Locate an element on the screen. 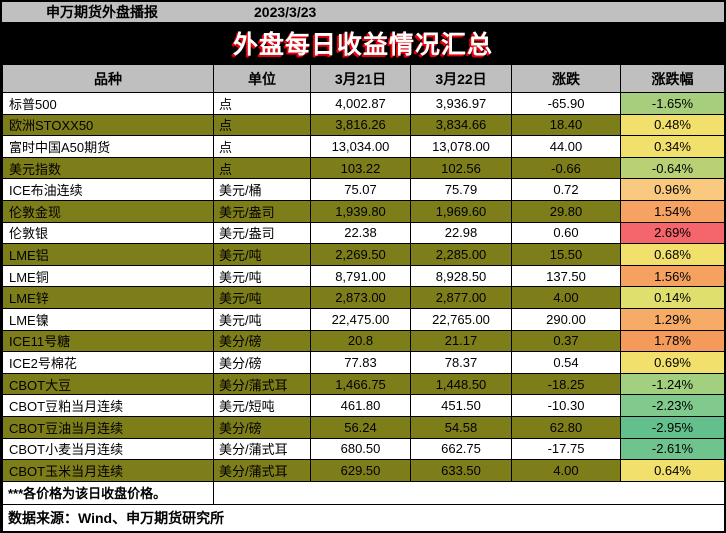 This screenshot has width=726, height=533. change-cell: 290.00 is located at coordinates (566, 319).